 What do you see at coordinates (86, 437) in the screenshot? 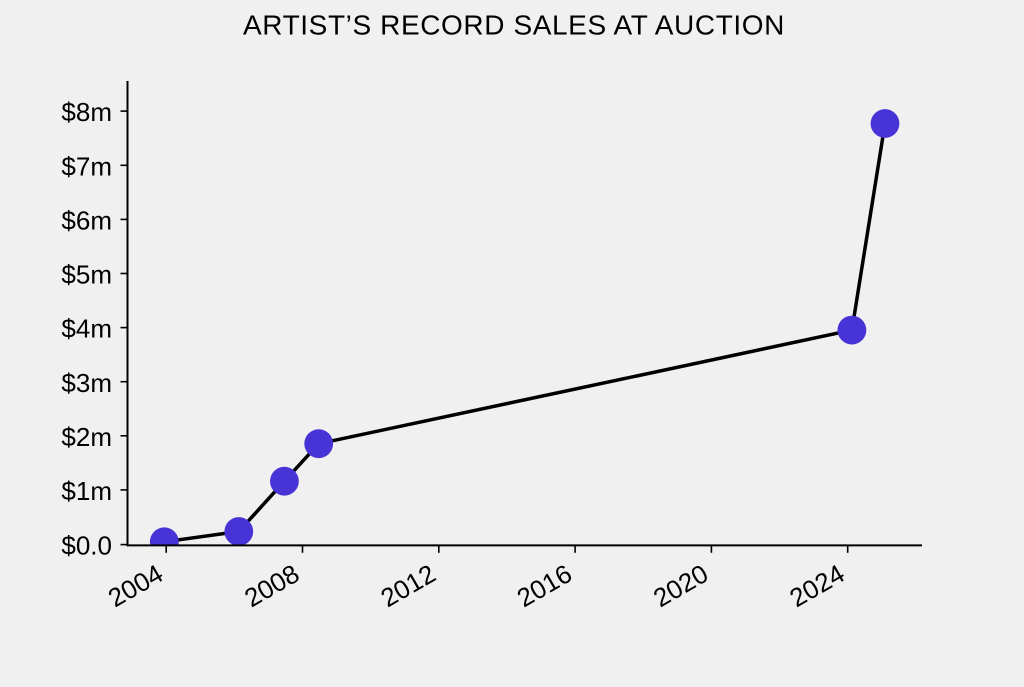
I see `svg-text: $2m` at bounding box center [86, 437].